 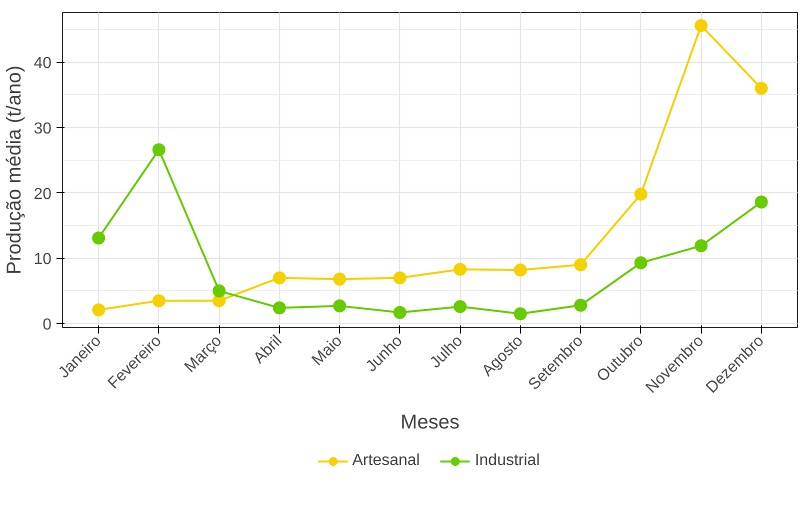 What do you see at coordinates (430, 423) in the screenshot?
I see `x-axis-title: Meses` at bounding box center [430, 423].